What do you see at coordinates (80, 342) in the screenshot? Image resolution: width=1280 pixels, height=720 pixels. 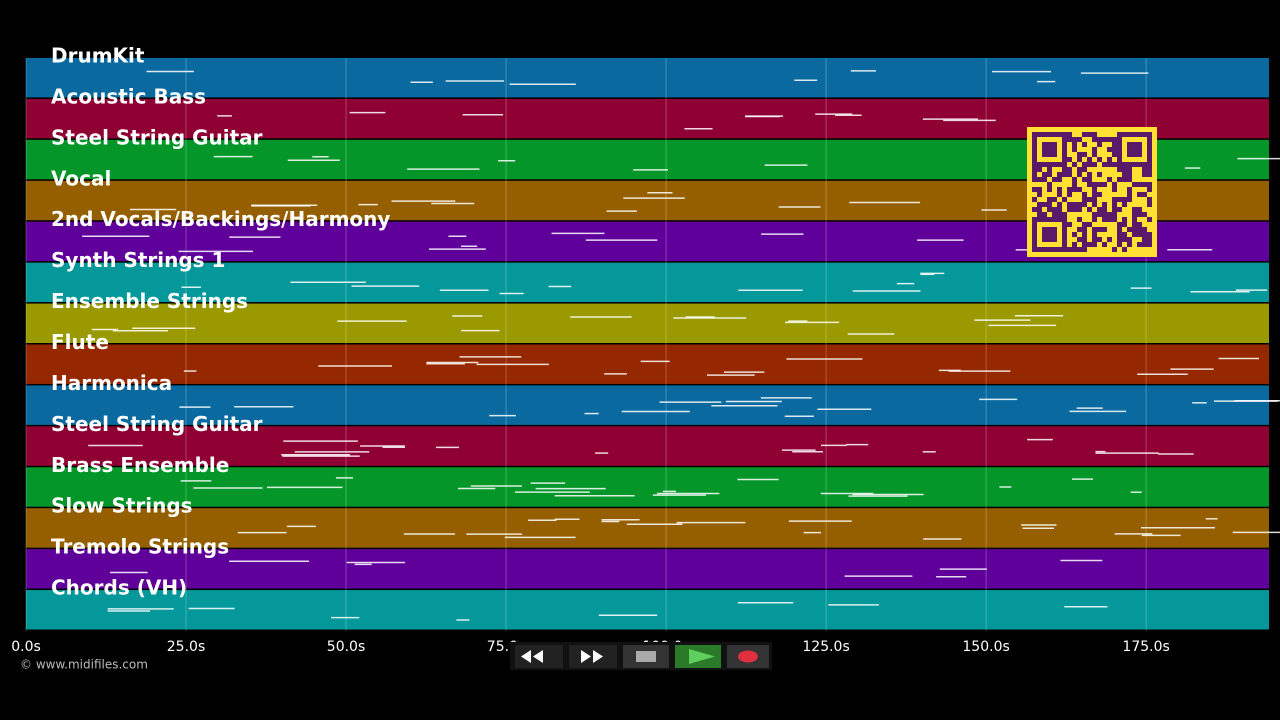 I see `track-name: Flute` at bounding box center [80, 342].